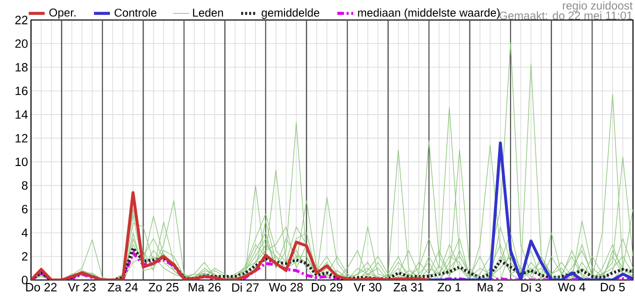 The width and height of the screenshot is (635, 300). What do you see at coordinates (291, 13) in the screenshot?
I see `legend-label: gemiddelde` at bounding box center [291, 13].